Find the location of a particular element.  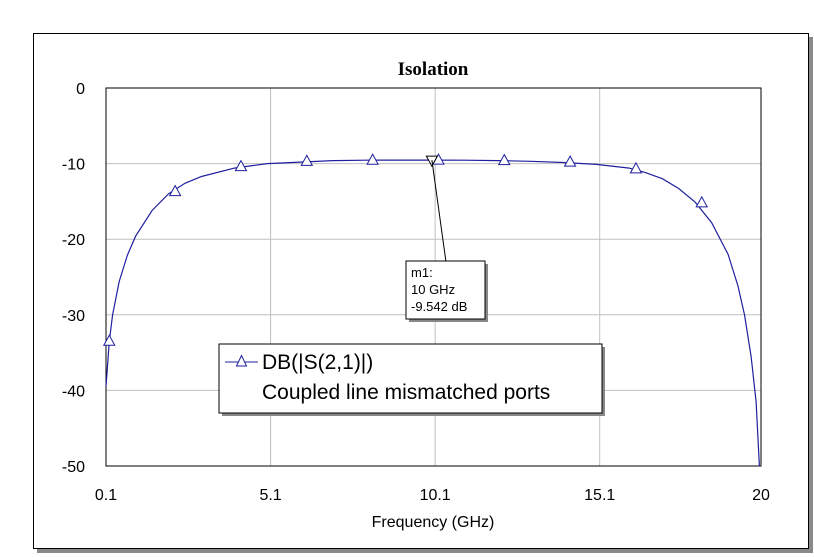

marker-name: m1: is located at coordinates (422, 272).